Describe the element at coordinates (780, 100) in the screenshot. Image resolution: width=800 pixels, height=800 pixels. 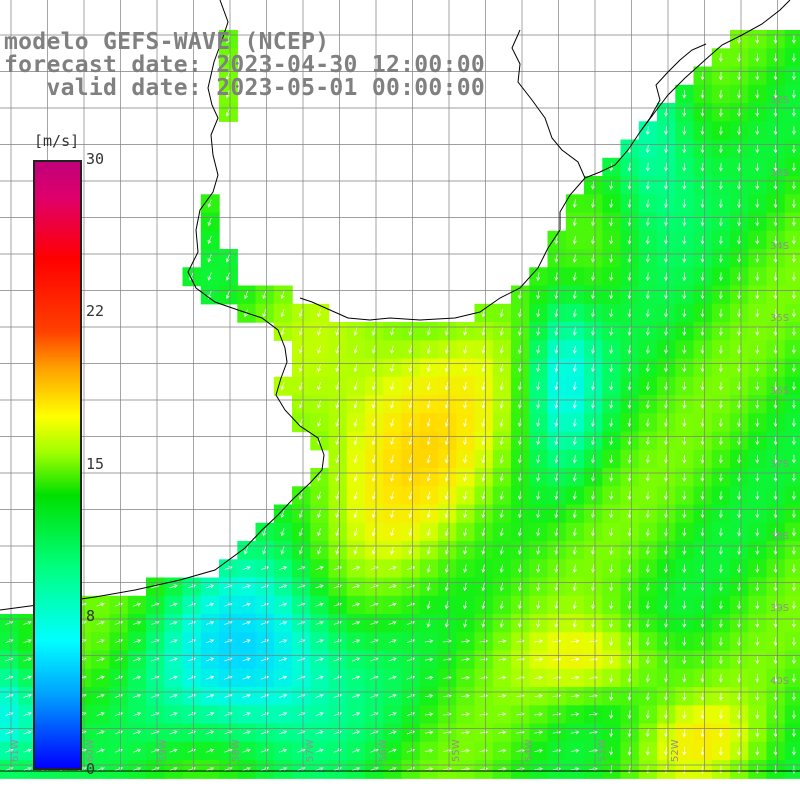
I see `lat-label-32s: 32S` at that location.